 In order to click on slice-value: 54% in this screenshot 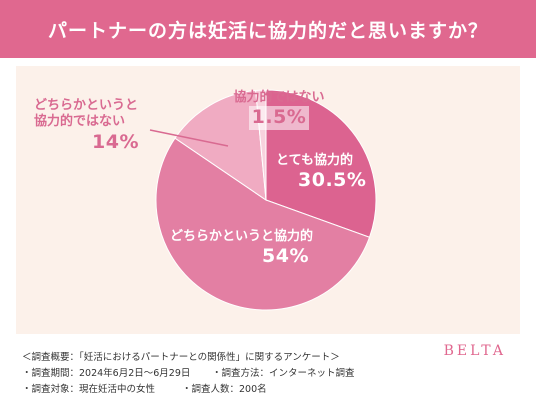, I will do `click(285, 256)`.